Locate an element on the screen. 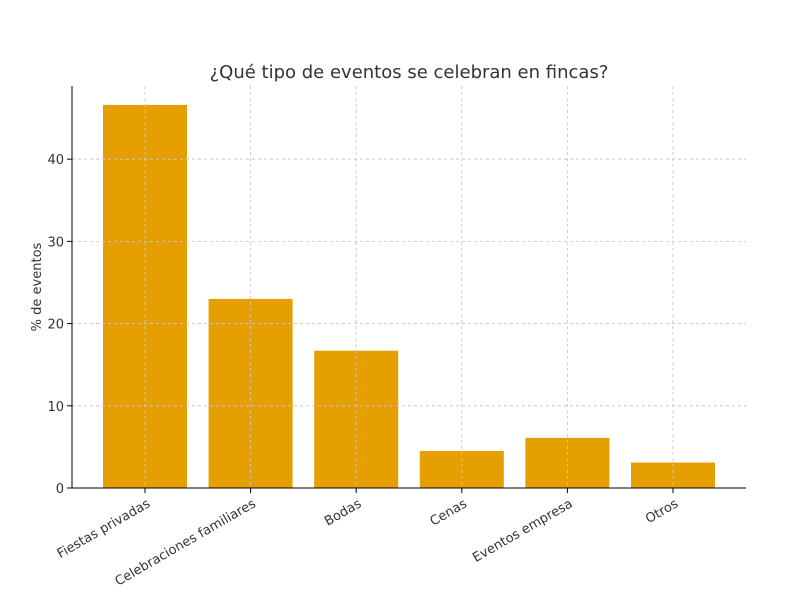 Image resolution: width=796 pixels, height=610 pixels. x-tick-label: Otros is located at coordinates (662, 511).